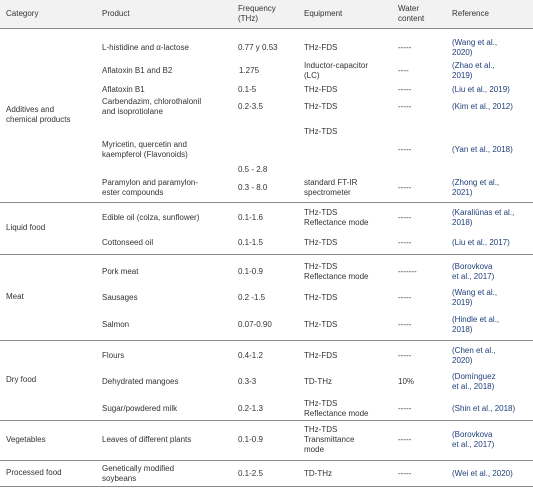  Describe the element at coordinates (481, 242) in the screenshot. I see `reference-cell: (Liu et al., 2017)` at that location.